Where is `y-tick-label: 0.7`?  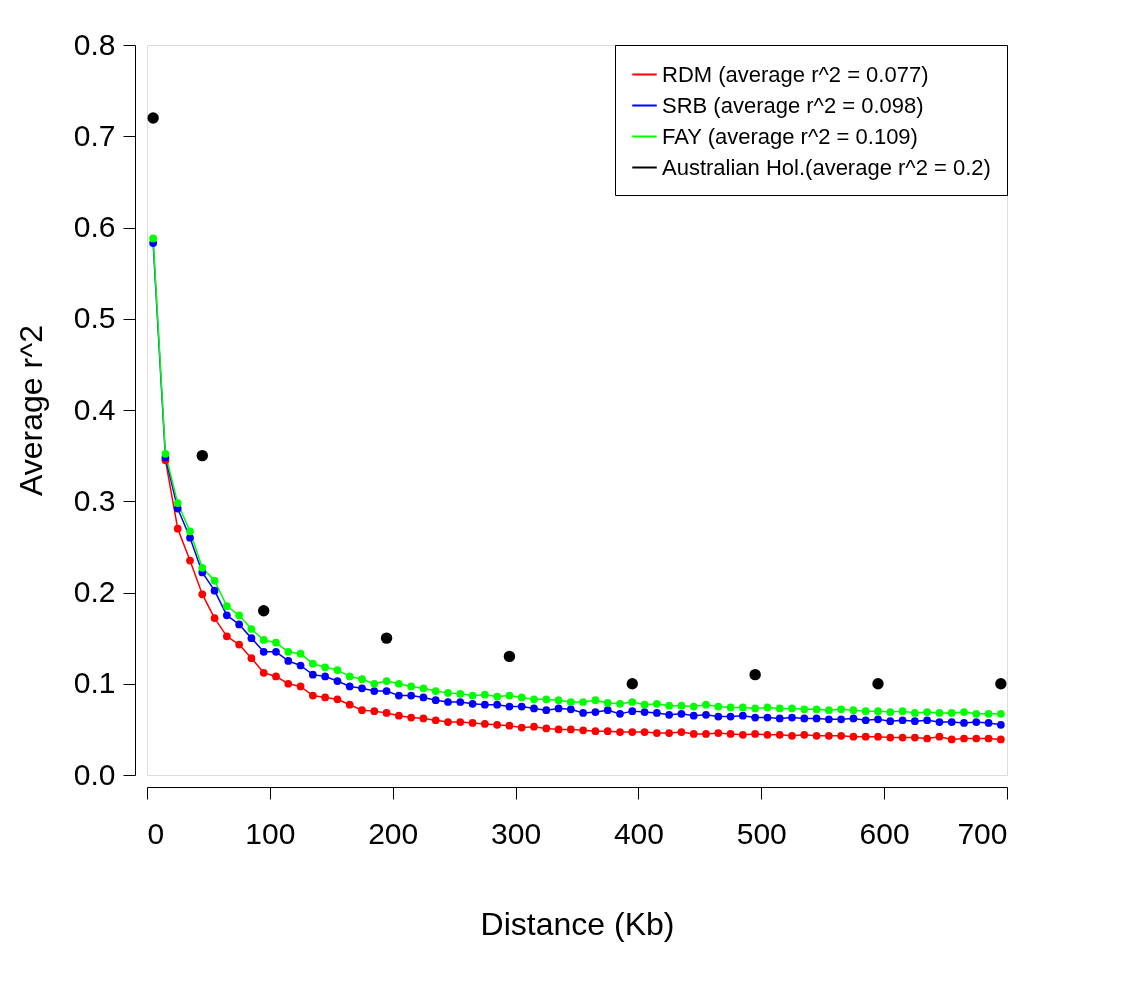 y-tick-label: 0.7 is located at coordinates (94, 135).